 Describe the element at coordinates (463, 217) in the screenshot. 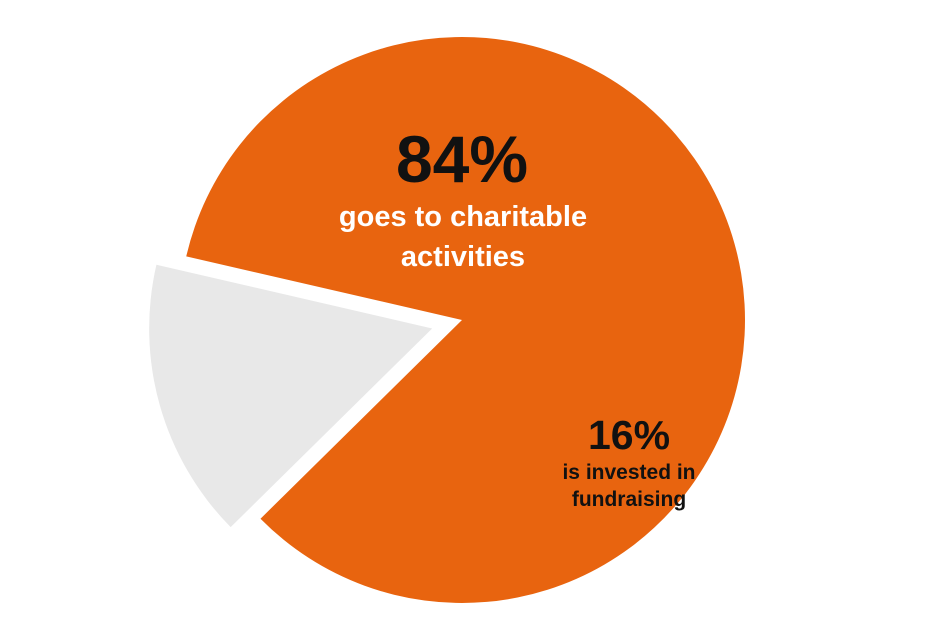

I see `slice-desc-line-1-charitable: goes to charitable` at that location.